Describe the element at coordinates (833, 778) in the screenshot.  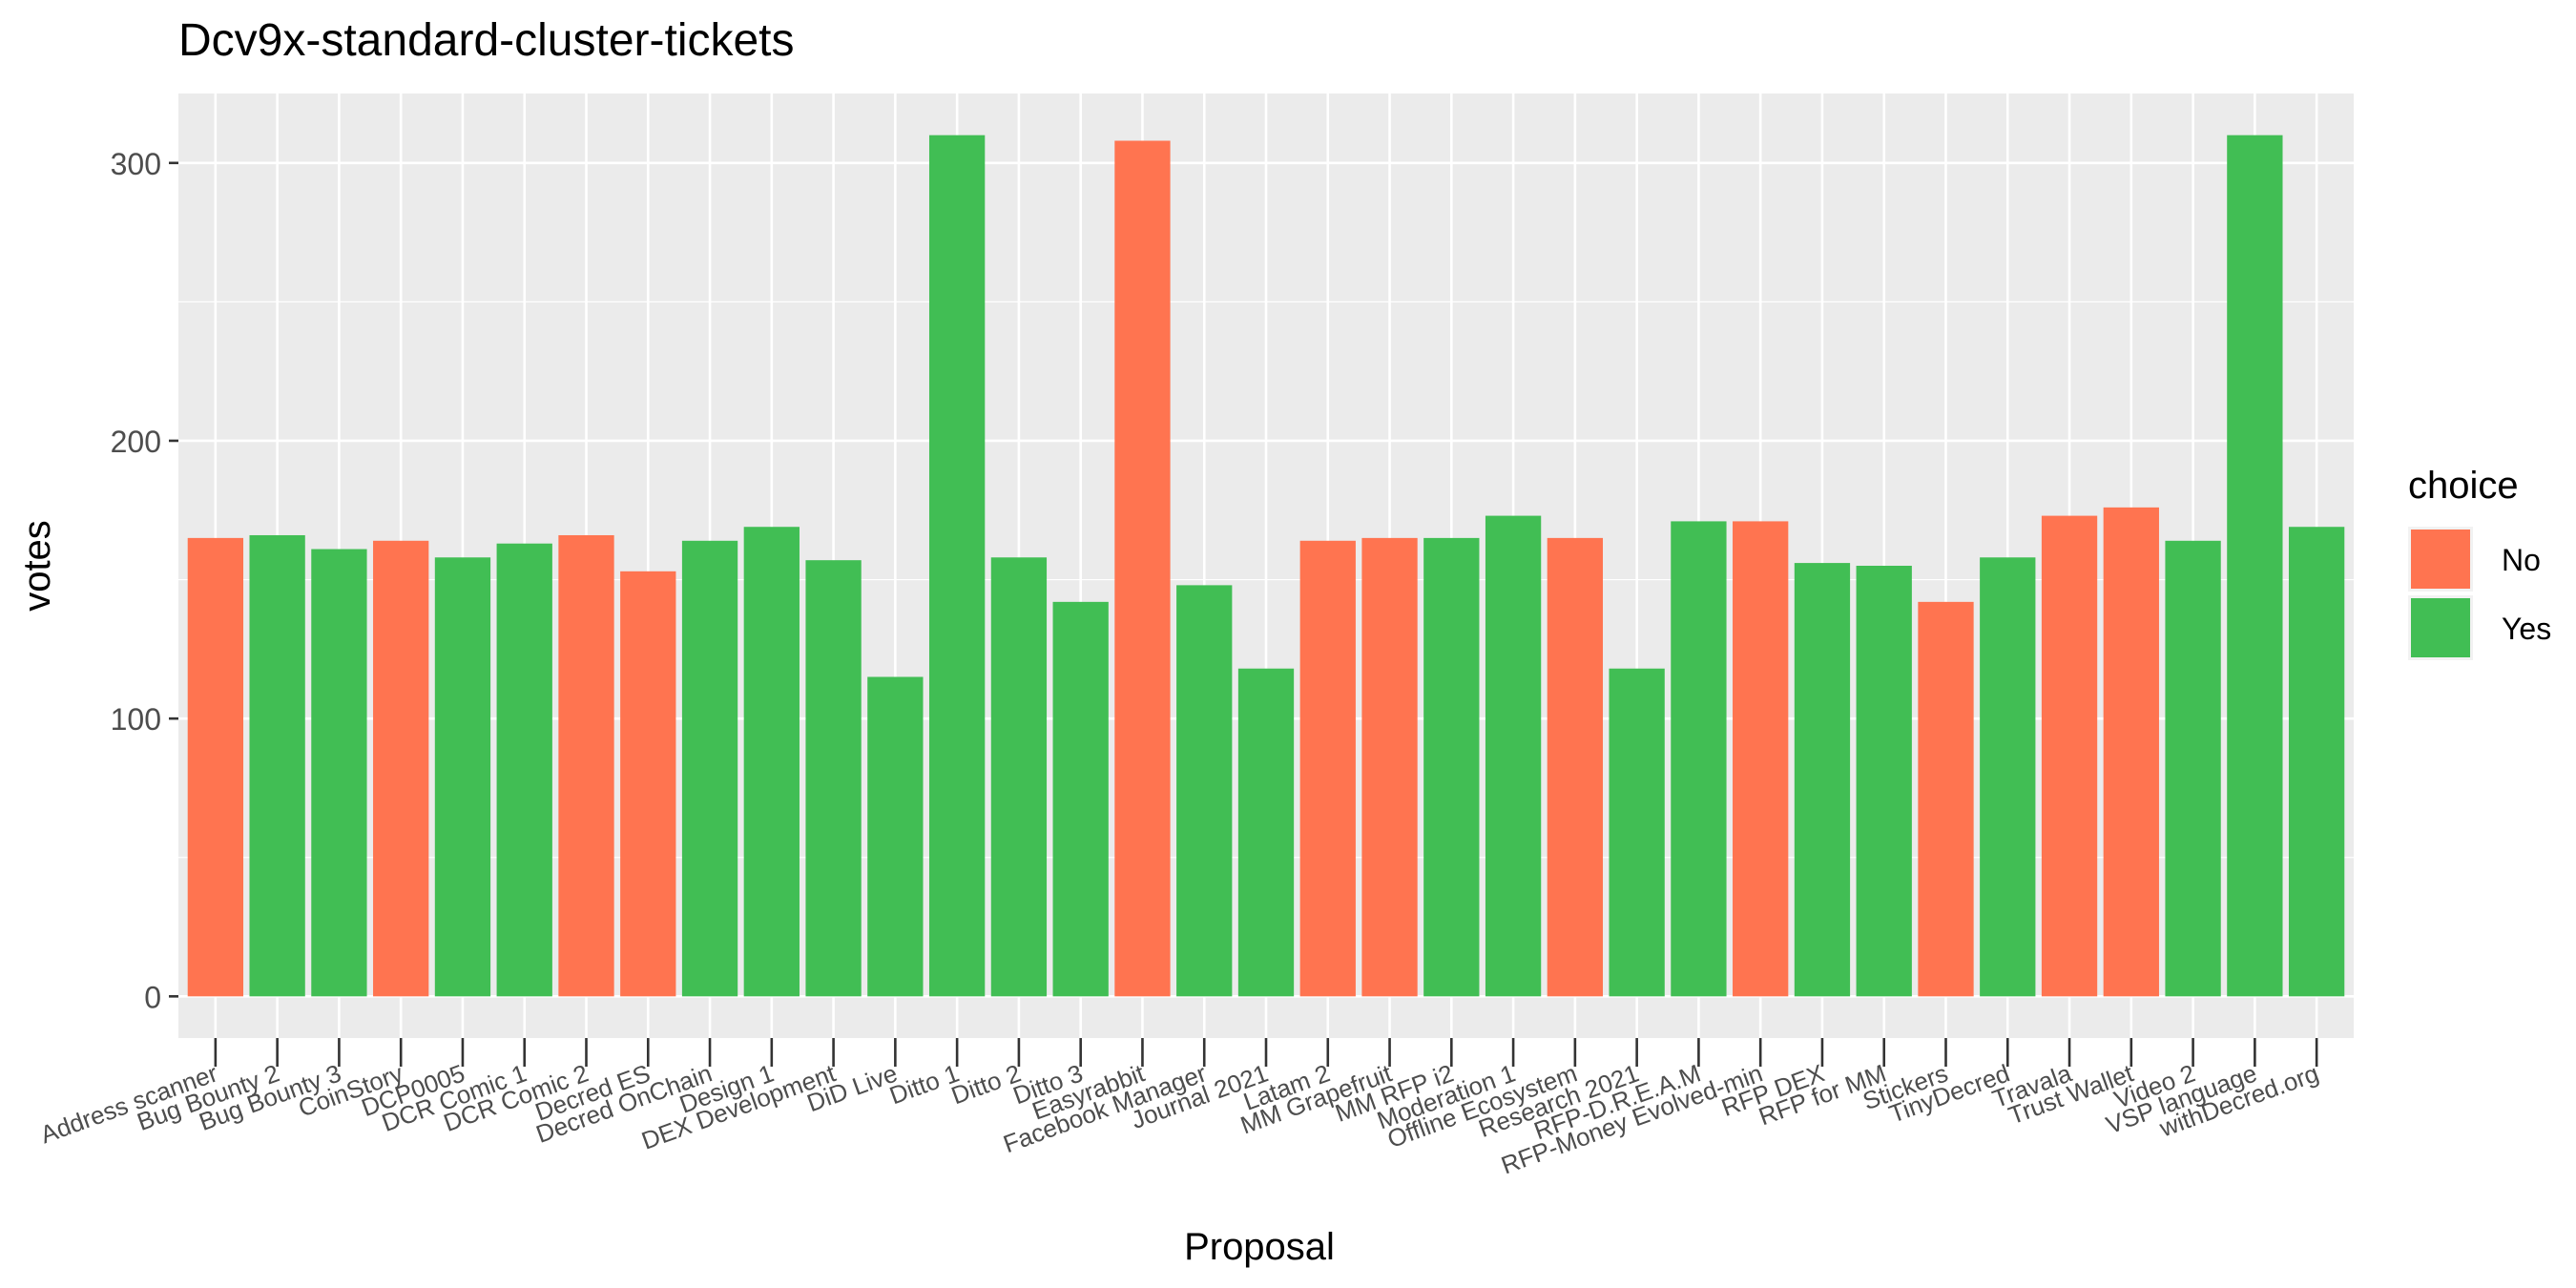
I see `bar-dex-development` at that location.